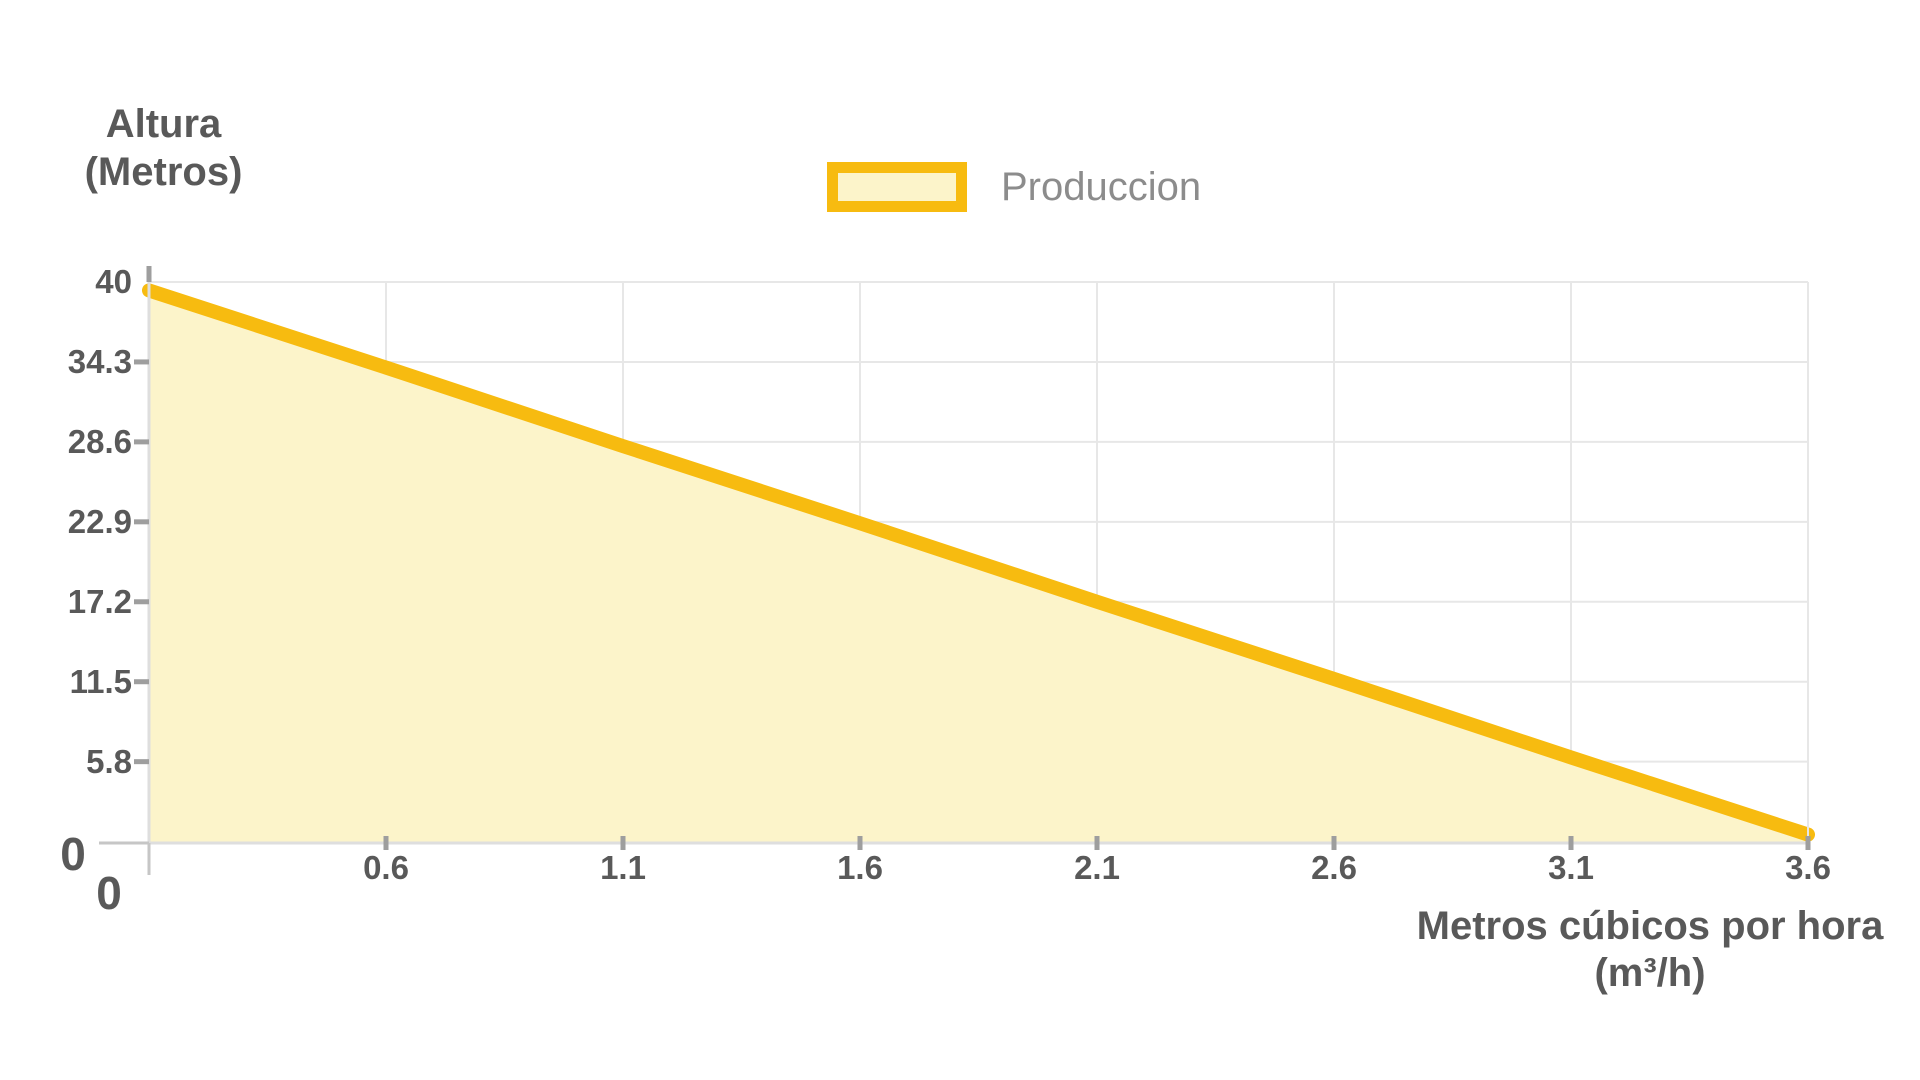 The width and height of the screenshot is (1920, 1080). Describe the element at coordinates (1650, 973) in the screenshot. I see `x-axis-title-line2: (m³/h)` at that location.